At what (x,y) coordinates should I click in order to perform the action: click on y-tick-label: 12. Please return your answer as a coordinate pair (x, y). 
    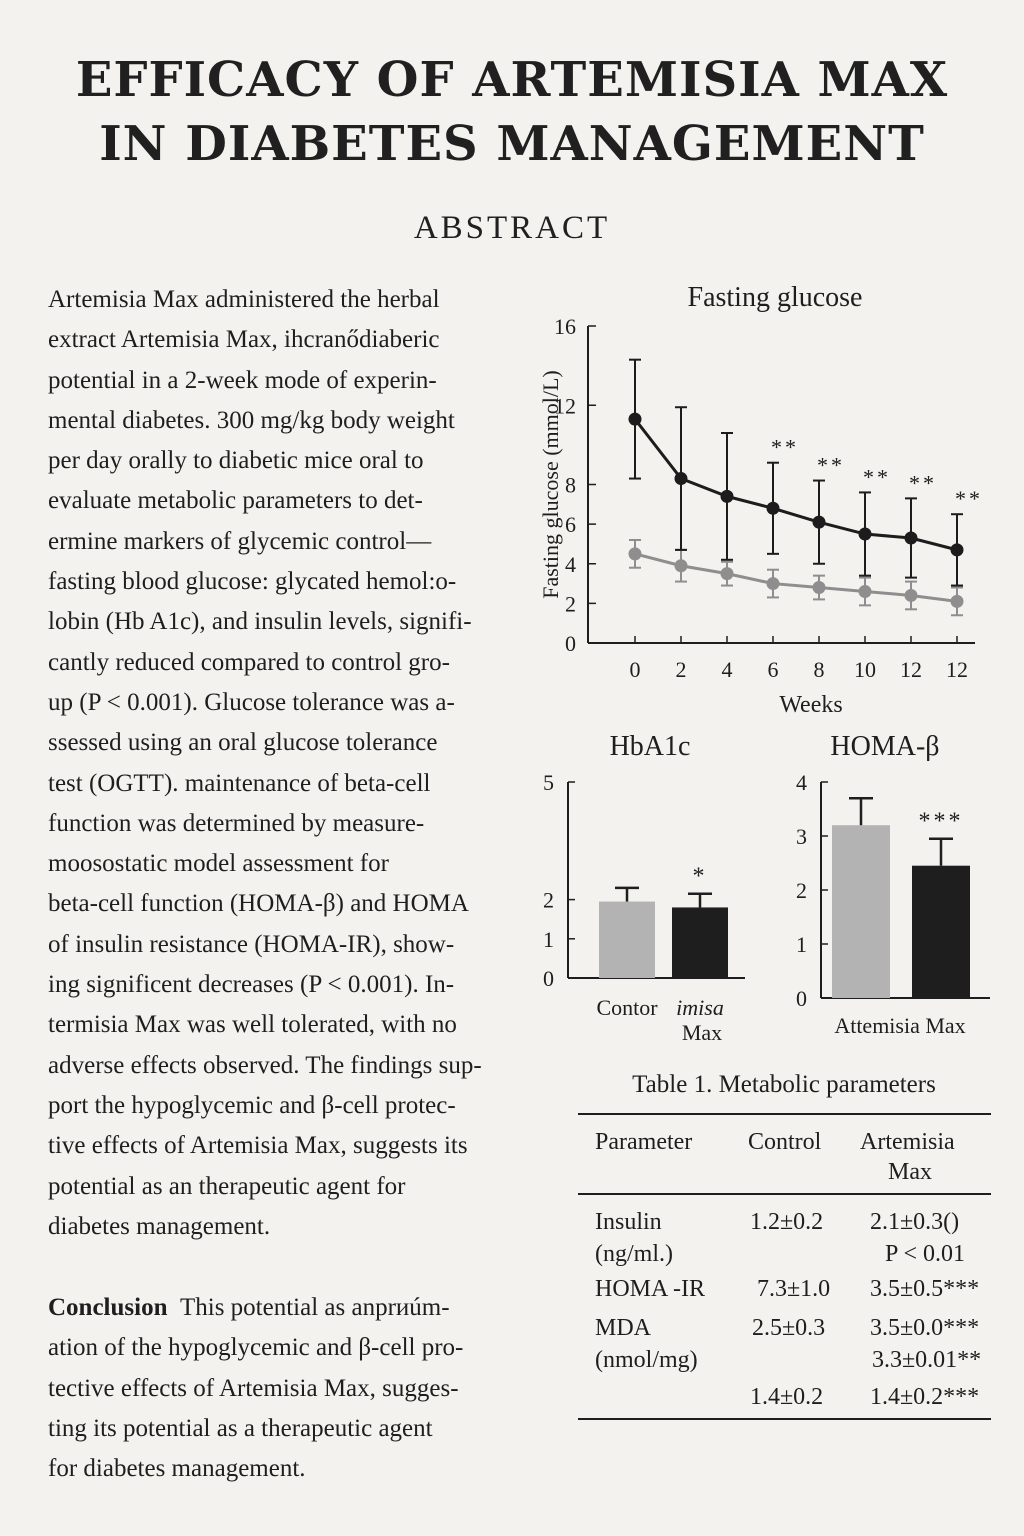
    Looking at the image, I should click on (565, 405).